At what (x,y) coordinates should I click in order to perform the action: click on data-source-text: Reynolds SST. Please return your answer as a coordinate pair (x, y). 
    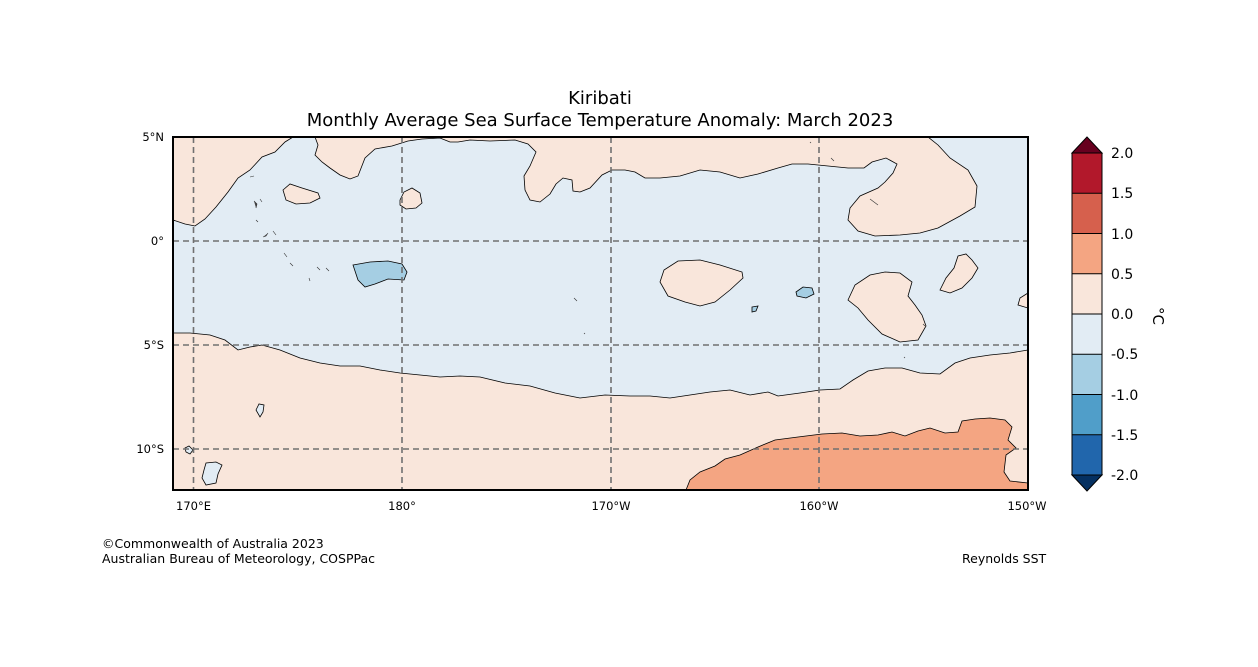
    Looking at the image, I should click on (1004, 558).